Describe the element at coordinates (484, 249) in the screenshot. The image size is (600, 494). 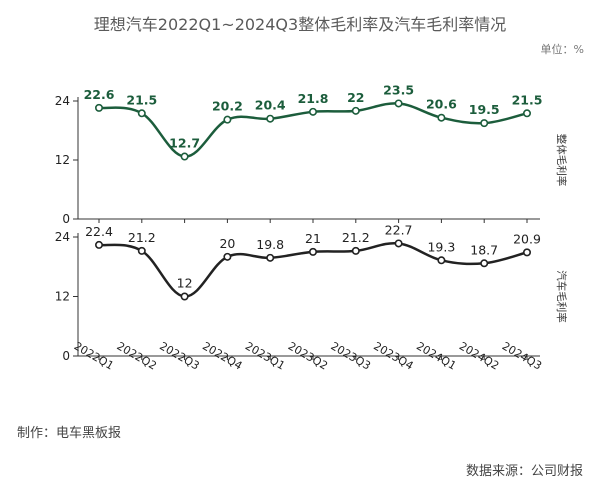
I see `data-label: 18.7` at that location.